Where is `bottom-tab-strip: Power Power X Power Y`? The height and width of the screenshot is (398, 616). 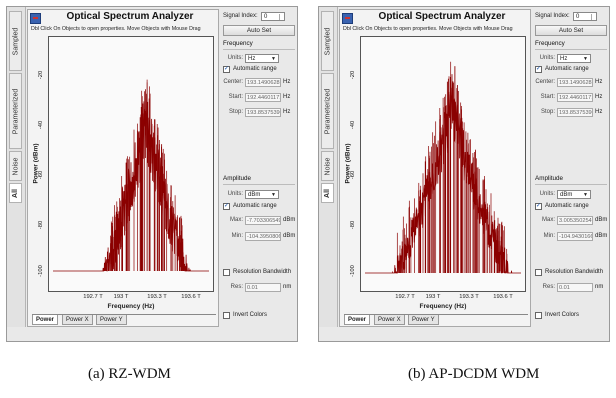 bottom-tab-strip: Power Power X Power Y is located at coordinates (124, 320).